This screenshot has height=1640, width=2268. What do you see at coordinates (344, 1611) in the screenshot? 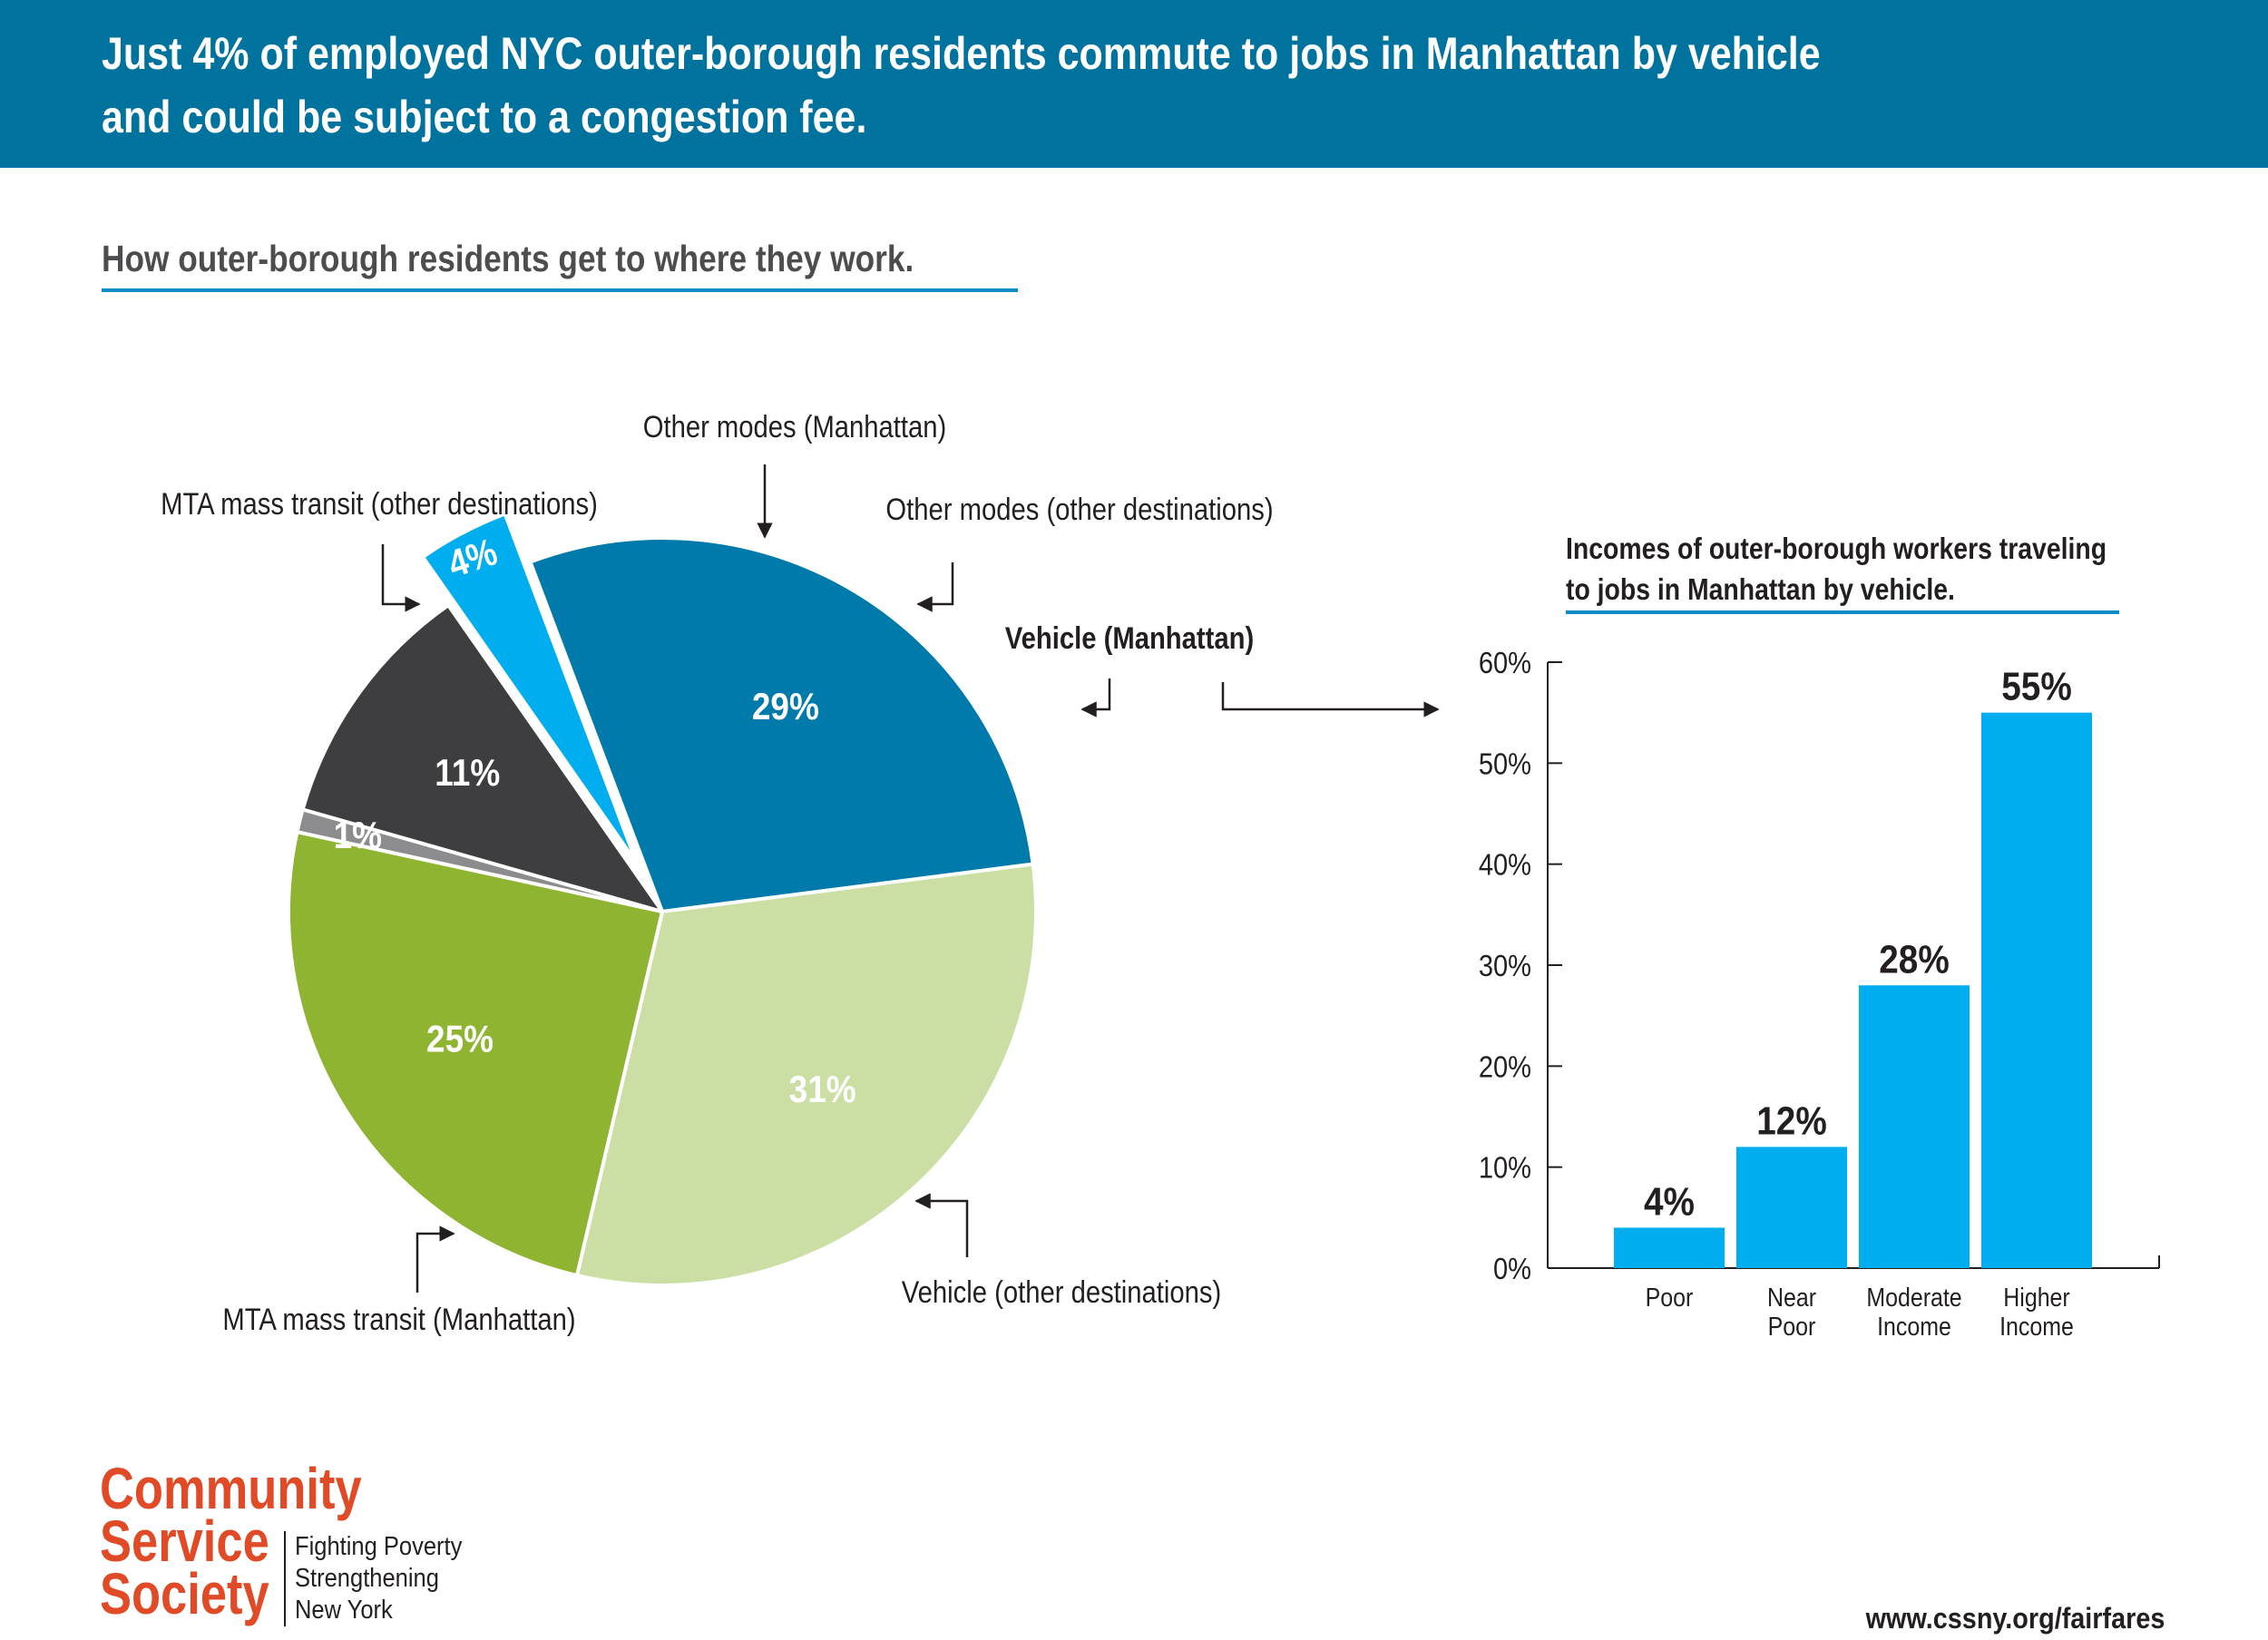
I see `tagline-line: New York` at bounding box center [344, 1611].